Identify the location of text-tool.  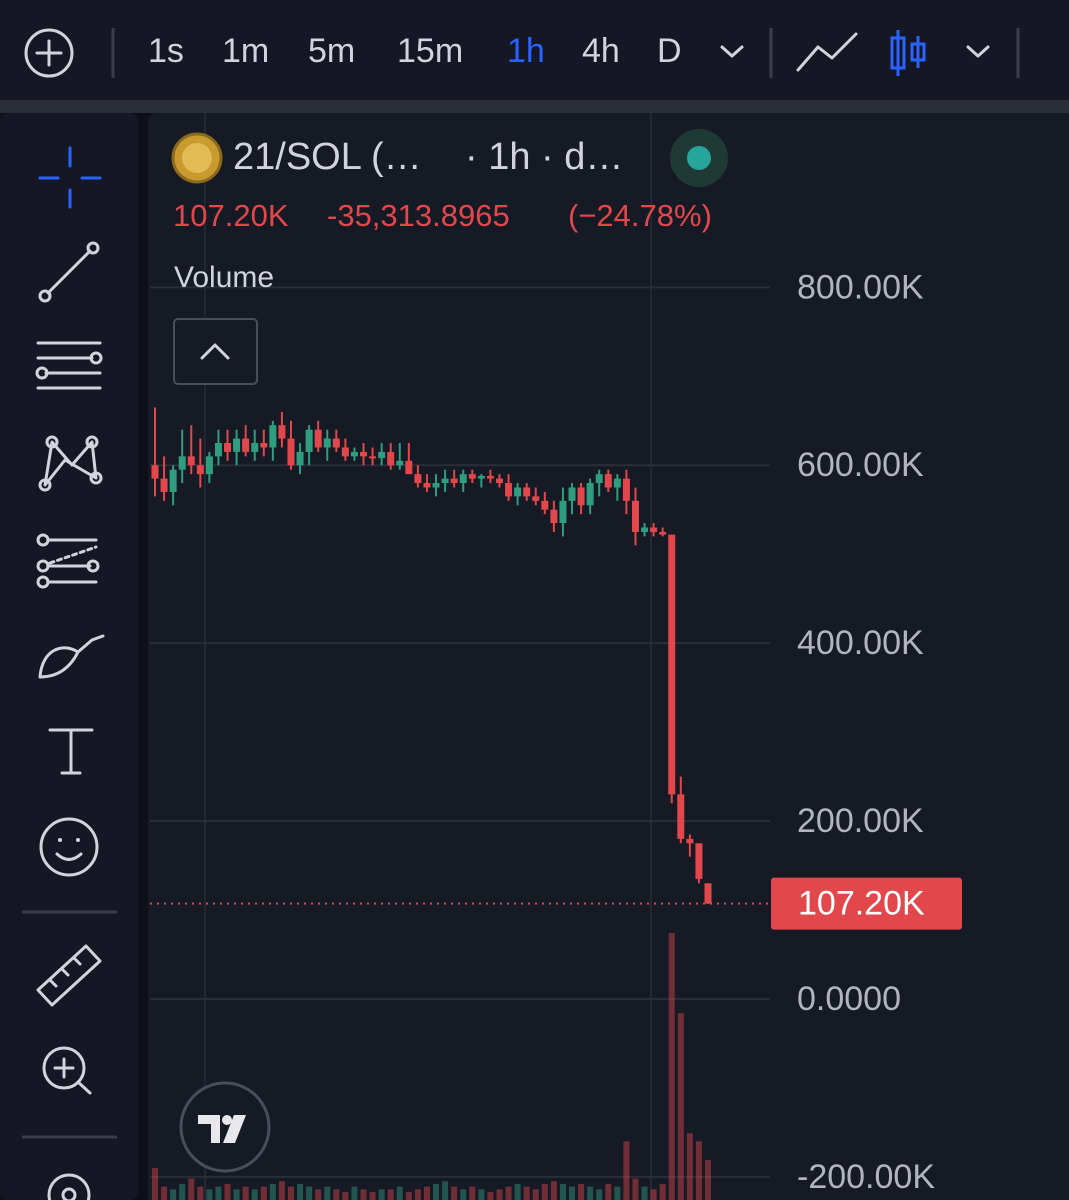
(71, 751).